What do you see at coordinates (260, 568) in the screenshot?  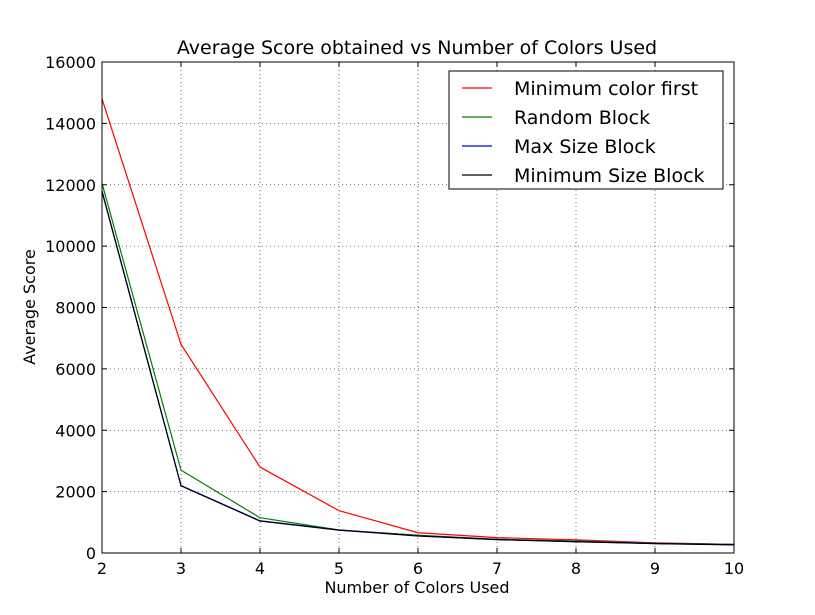 I see `x-tick-label: 4` at bounding box center [260, 568].